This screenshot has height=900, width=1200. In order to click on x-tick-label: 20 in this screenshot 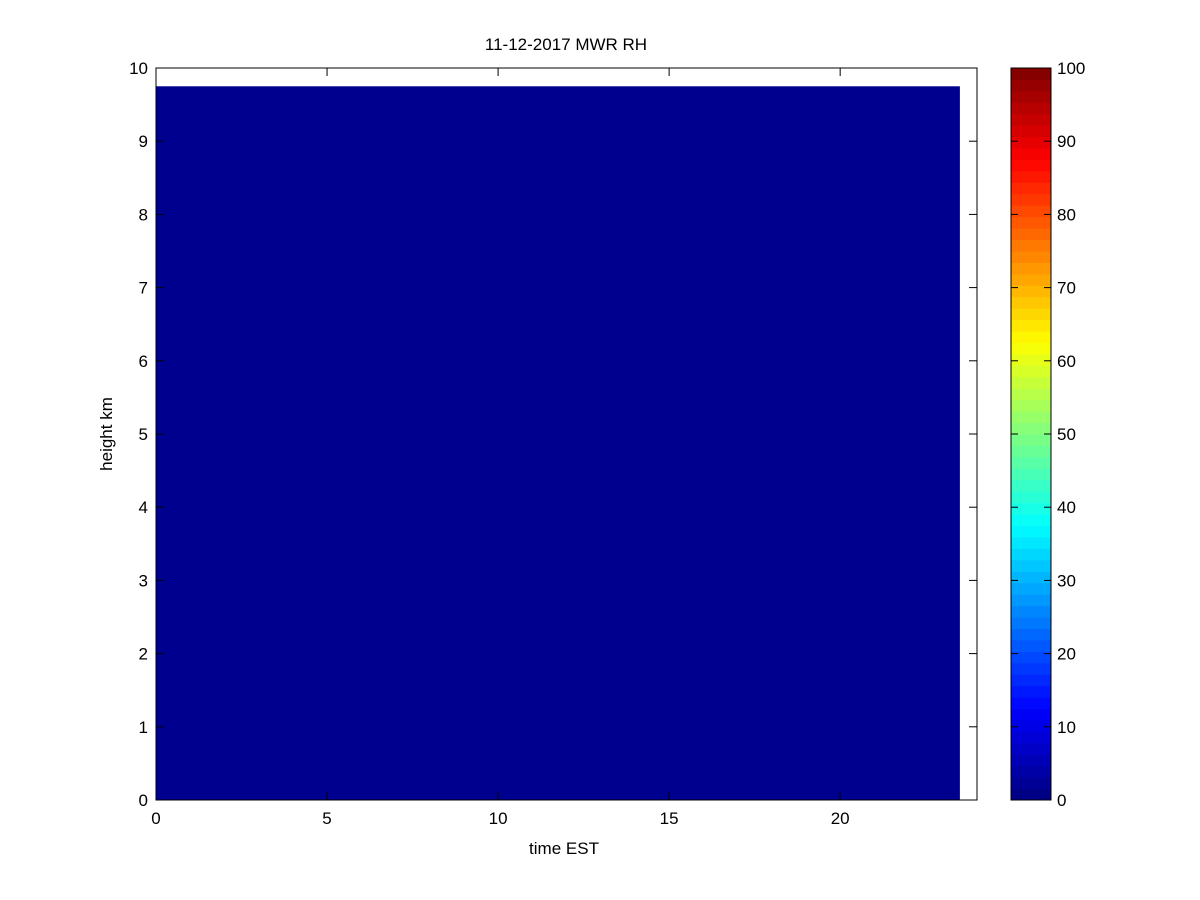, I will do `click(840, 818)`.